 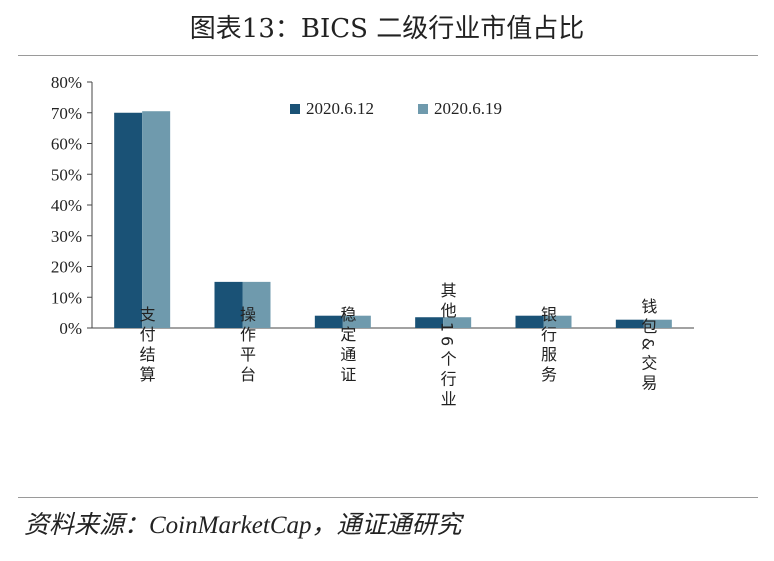 I want to click on y-tick-label: 60%, so click(x=66, y=144).